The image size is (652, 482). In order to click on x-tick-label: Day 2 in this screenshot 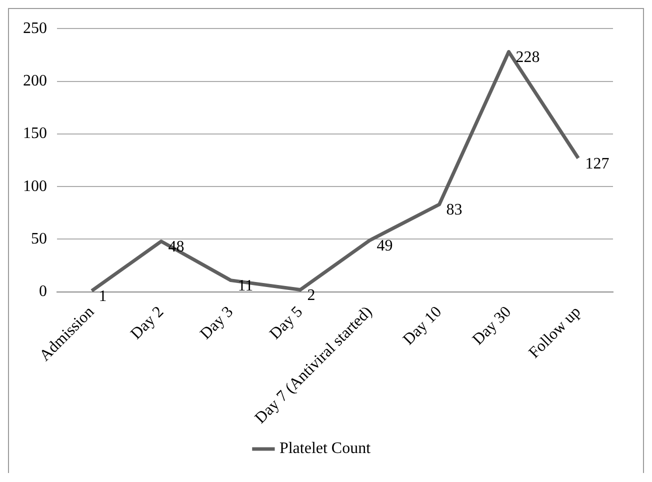, I will do `click(148, 323)`.